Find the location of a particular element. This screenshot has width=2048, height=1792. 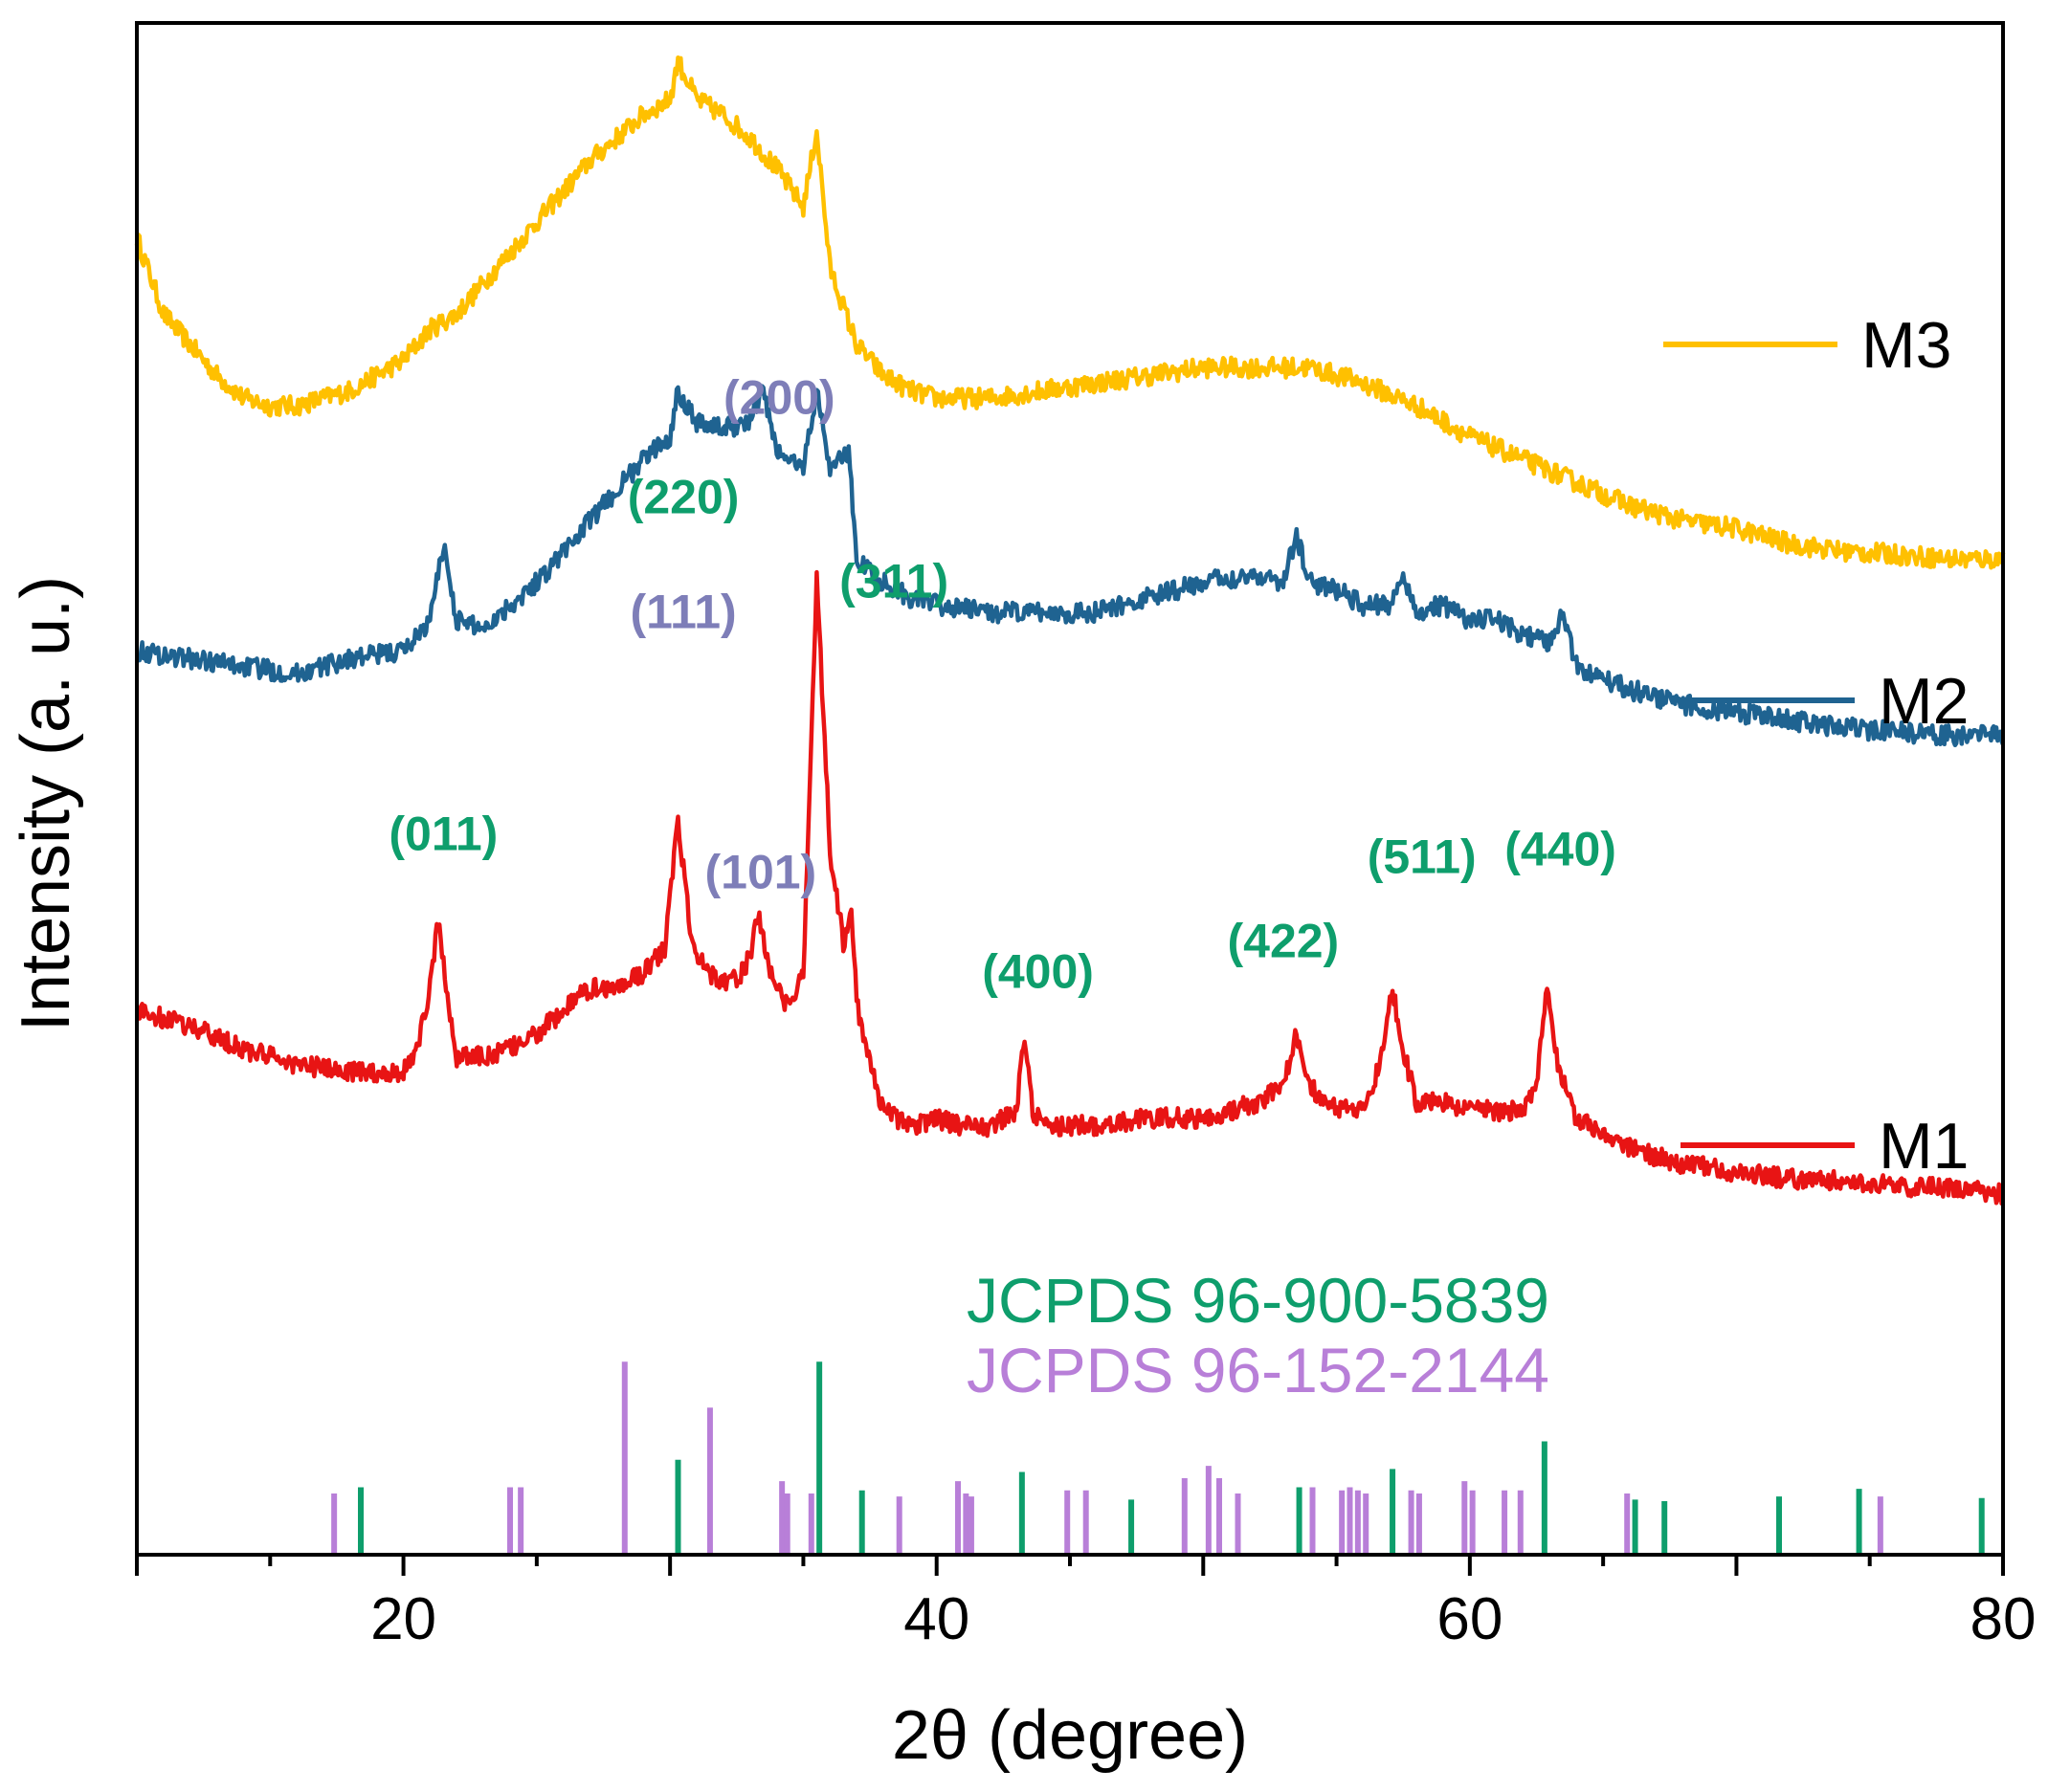

legend-label-m2: M2 is located at coordinates (1924, 701).